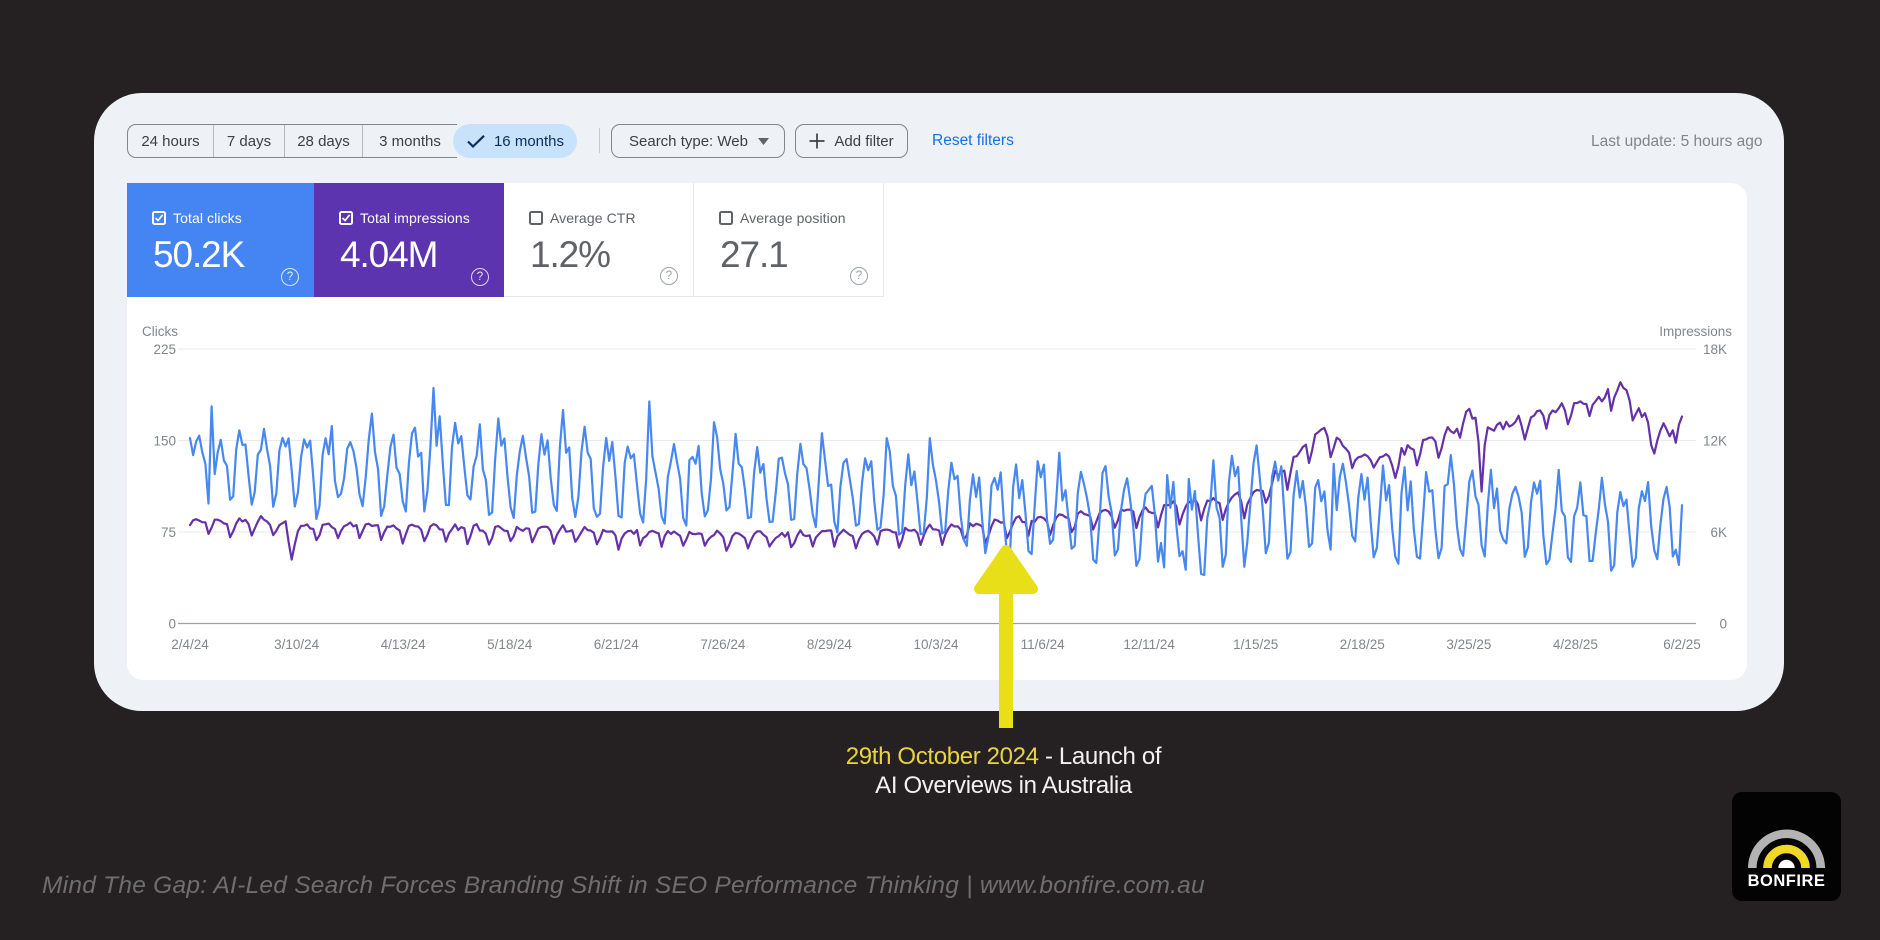  Describe the element at coordinates (617, 644) in the screenshot. I see `svg-text: 6/21/24` at that location.